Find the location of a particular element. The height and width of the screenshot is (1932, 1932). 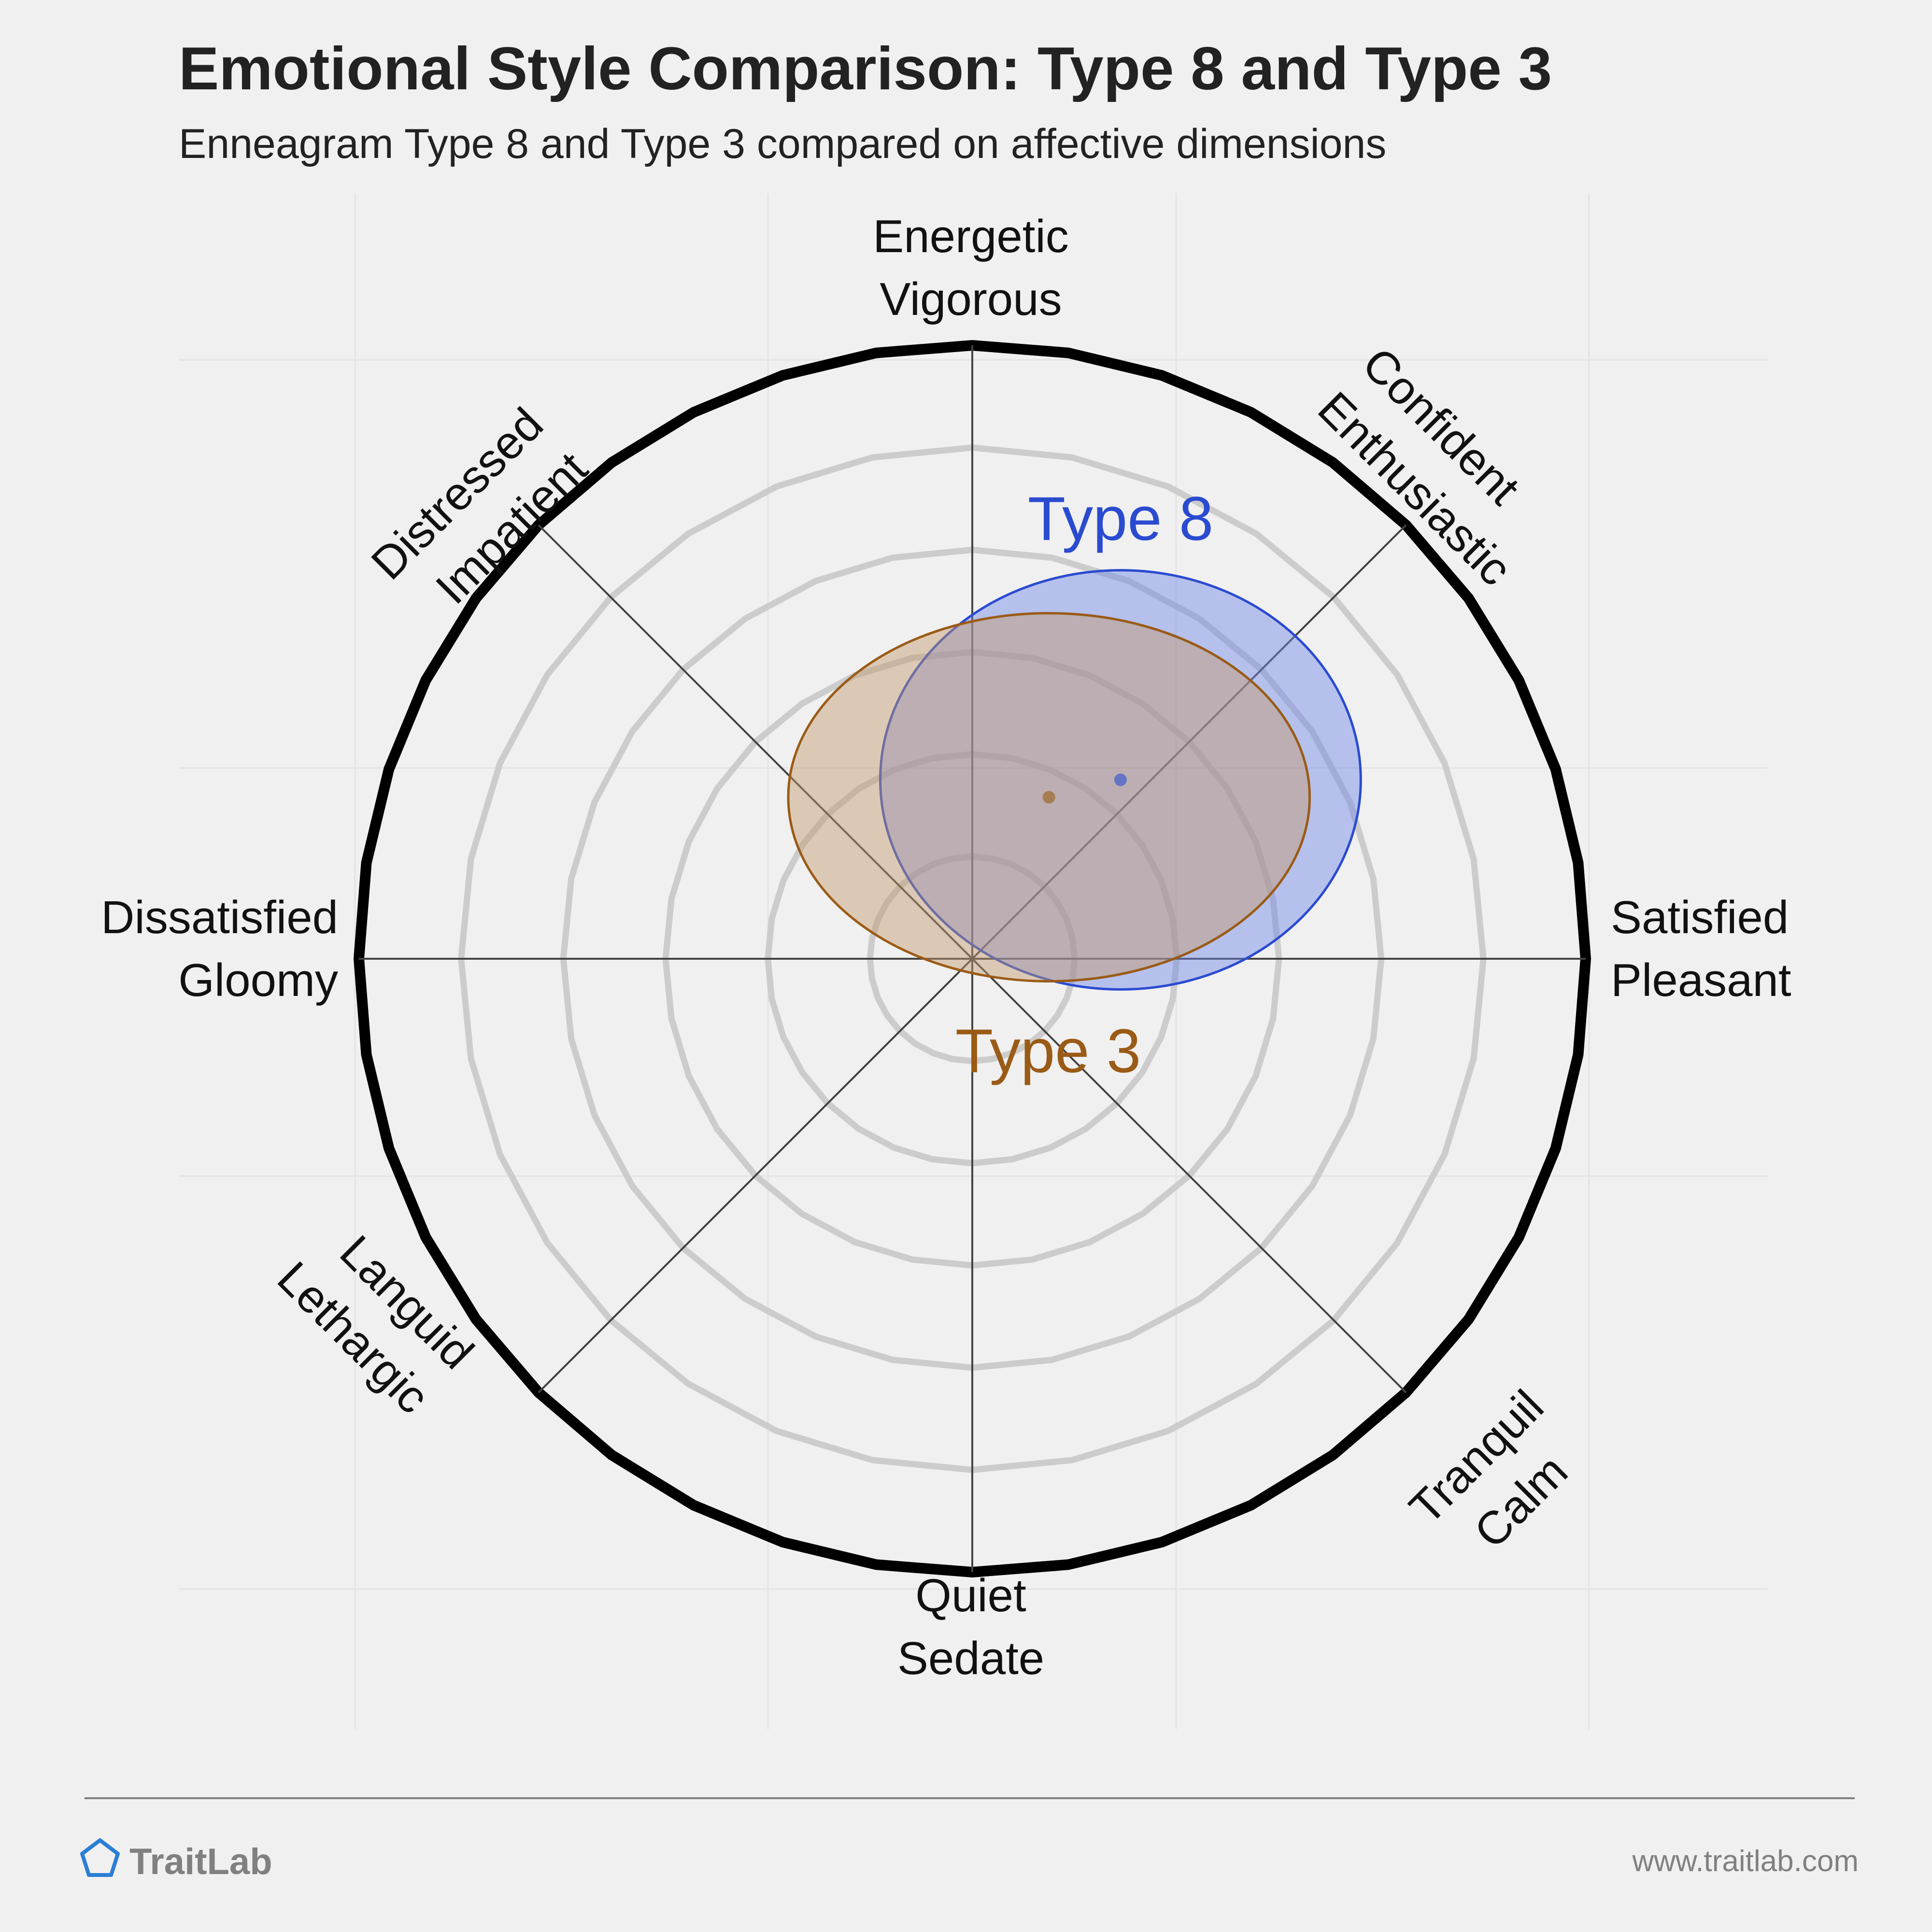

series-layer is located at coordinates (1074, 780).